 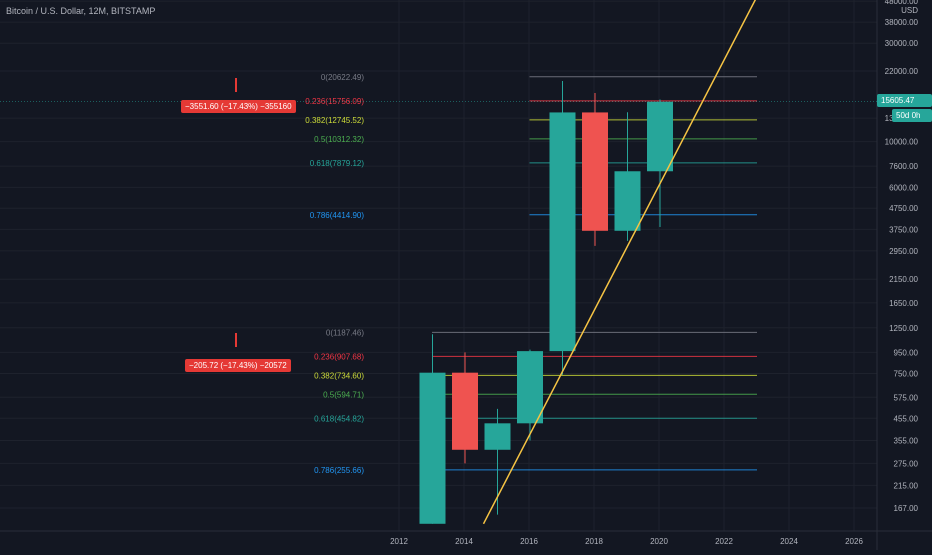 I want to click on x-tick-label: 2016, so click(x=529, y=541).